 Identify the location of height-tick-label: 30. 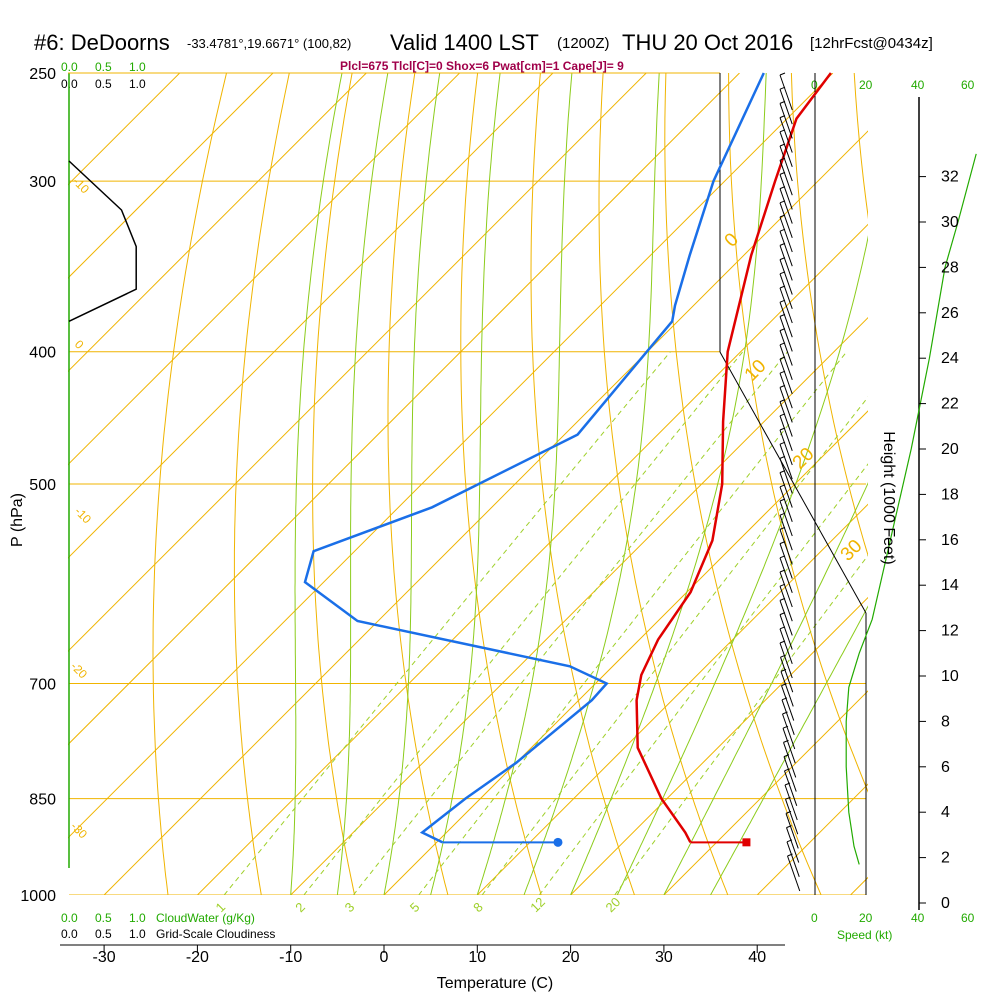
(950, 222).